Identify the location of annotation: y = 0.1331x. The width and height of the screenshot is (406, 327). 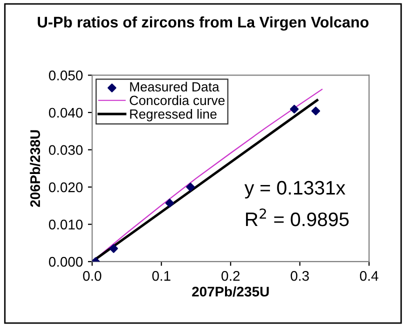
(295, 189).